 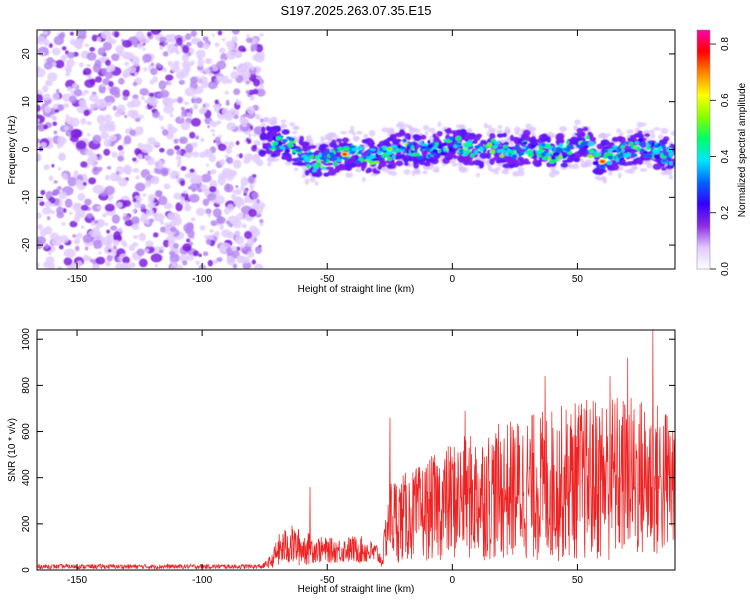 What do you see at coordinates (703, 149) in the screenshot?
I see `colorbar-gradient` at bounding box center [703, 149].